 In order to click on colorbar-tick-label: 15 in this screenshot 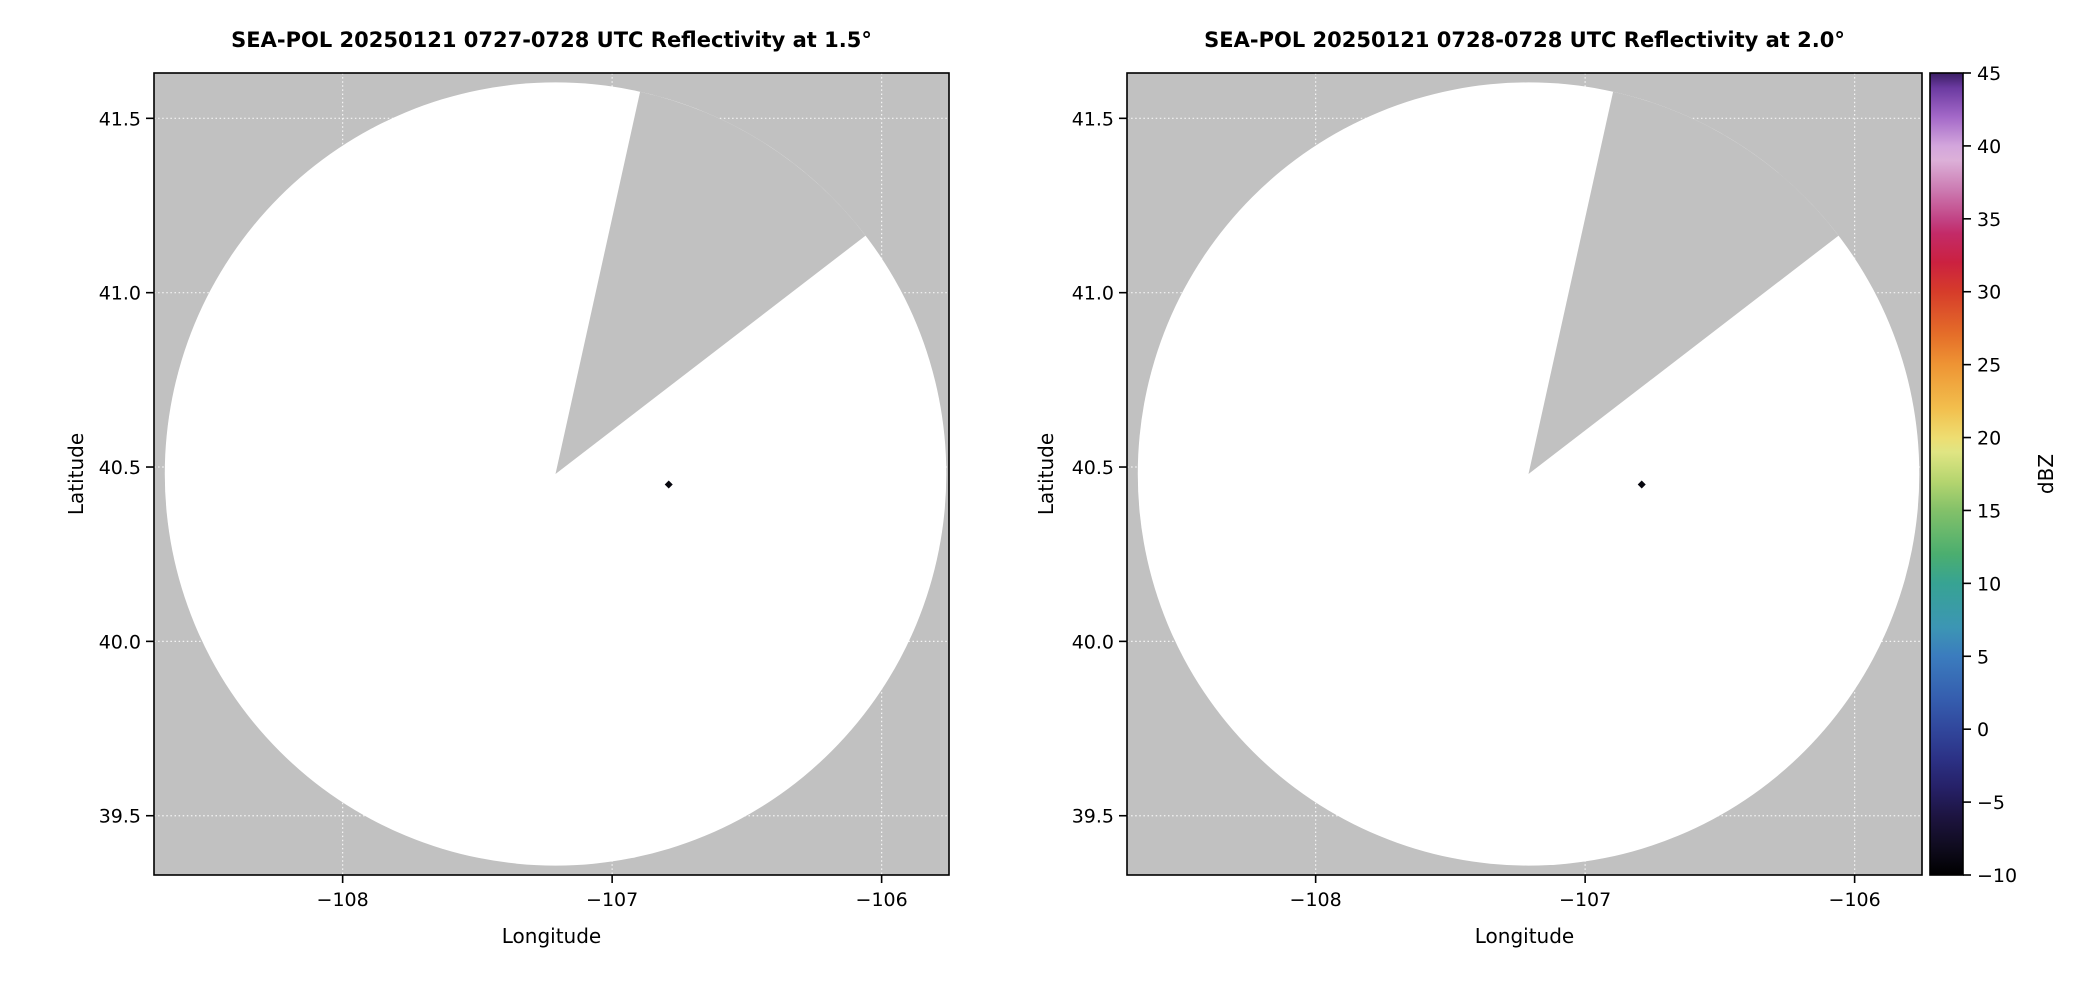, I will do `click(1989, 511)`.